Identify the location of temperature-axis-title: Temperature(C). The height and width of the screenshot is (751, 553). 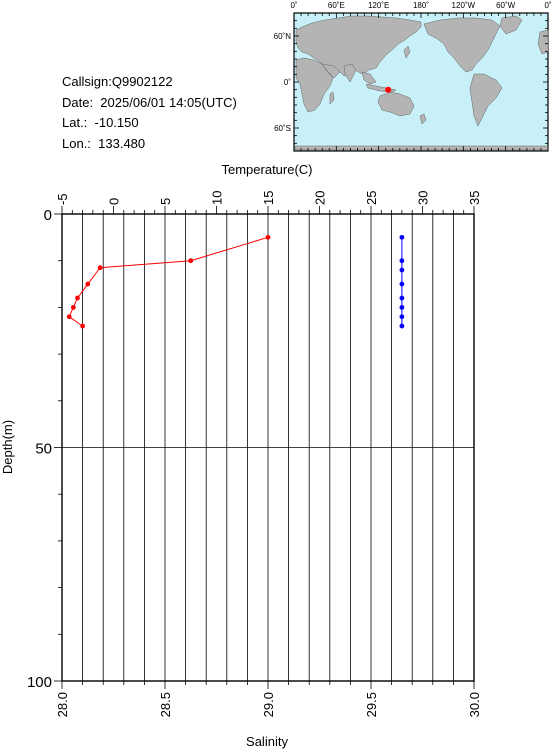
(266, 169).